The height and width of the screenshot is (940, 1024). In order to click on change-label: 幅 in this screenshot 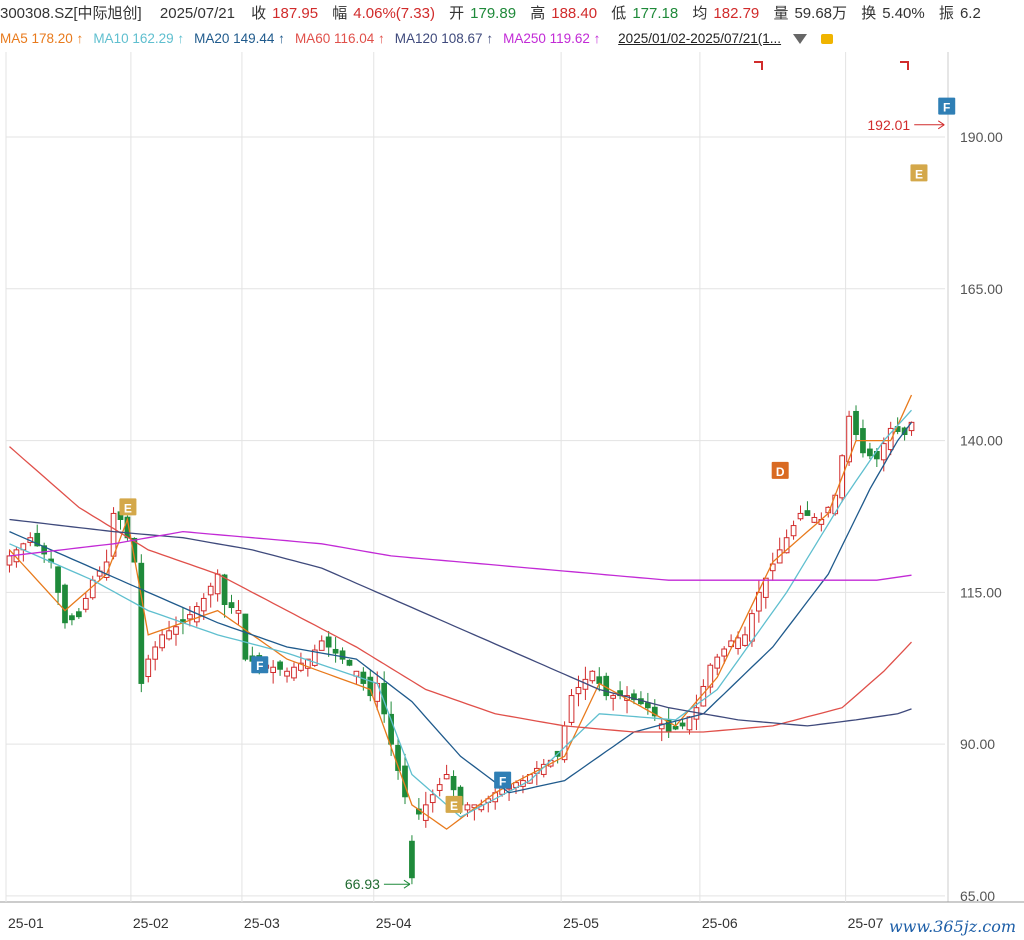, I will do `click(340, 13)`.